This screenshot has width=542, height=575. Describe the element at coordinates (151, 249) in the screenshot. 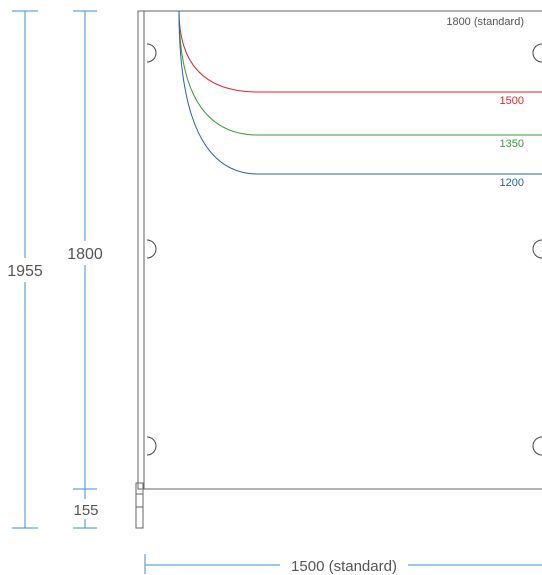

I see `hinge-left-middle-icon` at that location.